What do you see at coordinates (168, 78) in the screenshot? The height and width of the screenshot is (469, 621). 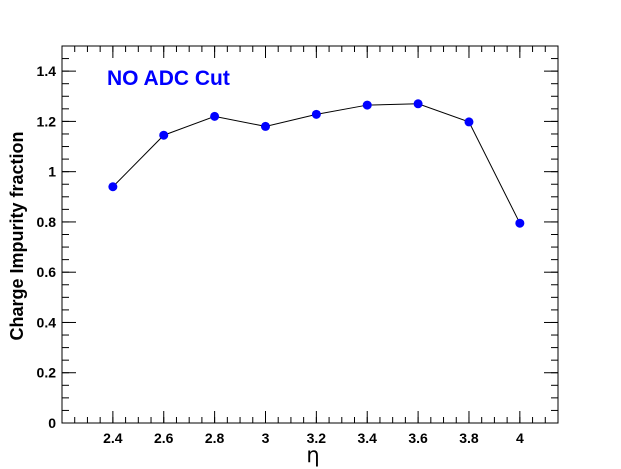 I see `chart-annotation: NO ADC Cut` at bounding box center [168, 78].